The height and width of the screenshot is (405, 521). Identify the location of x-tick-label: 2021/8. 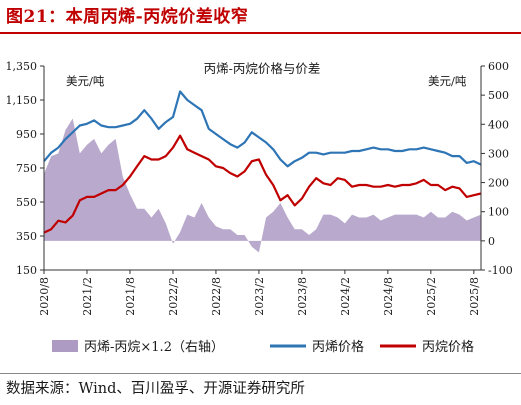
(130, 296).